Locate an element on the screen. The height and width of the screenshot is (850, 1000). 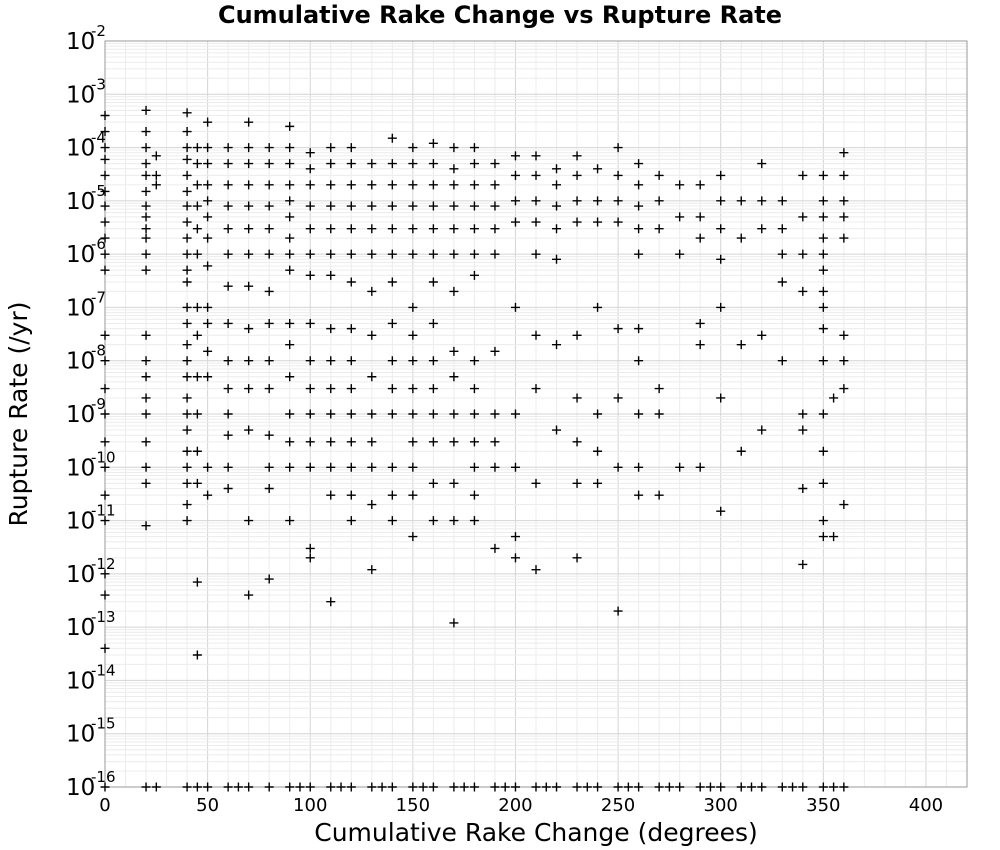
y-tick-exponent: -12 is located at coordinates (103, 564).